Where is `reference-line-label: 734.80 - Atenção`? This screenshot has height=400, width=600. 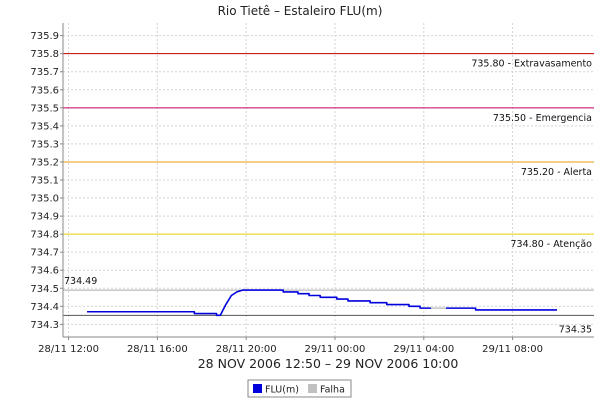
reference-line-label: 734.80 - Atenção is located at coordinates (552, 244).